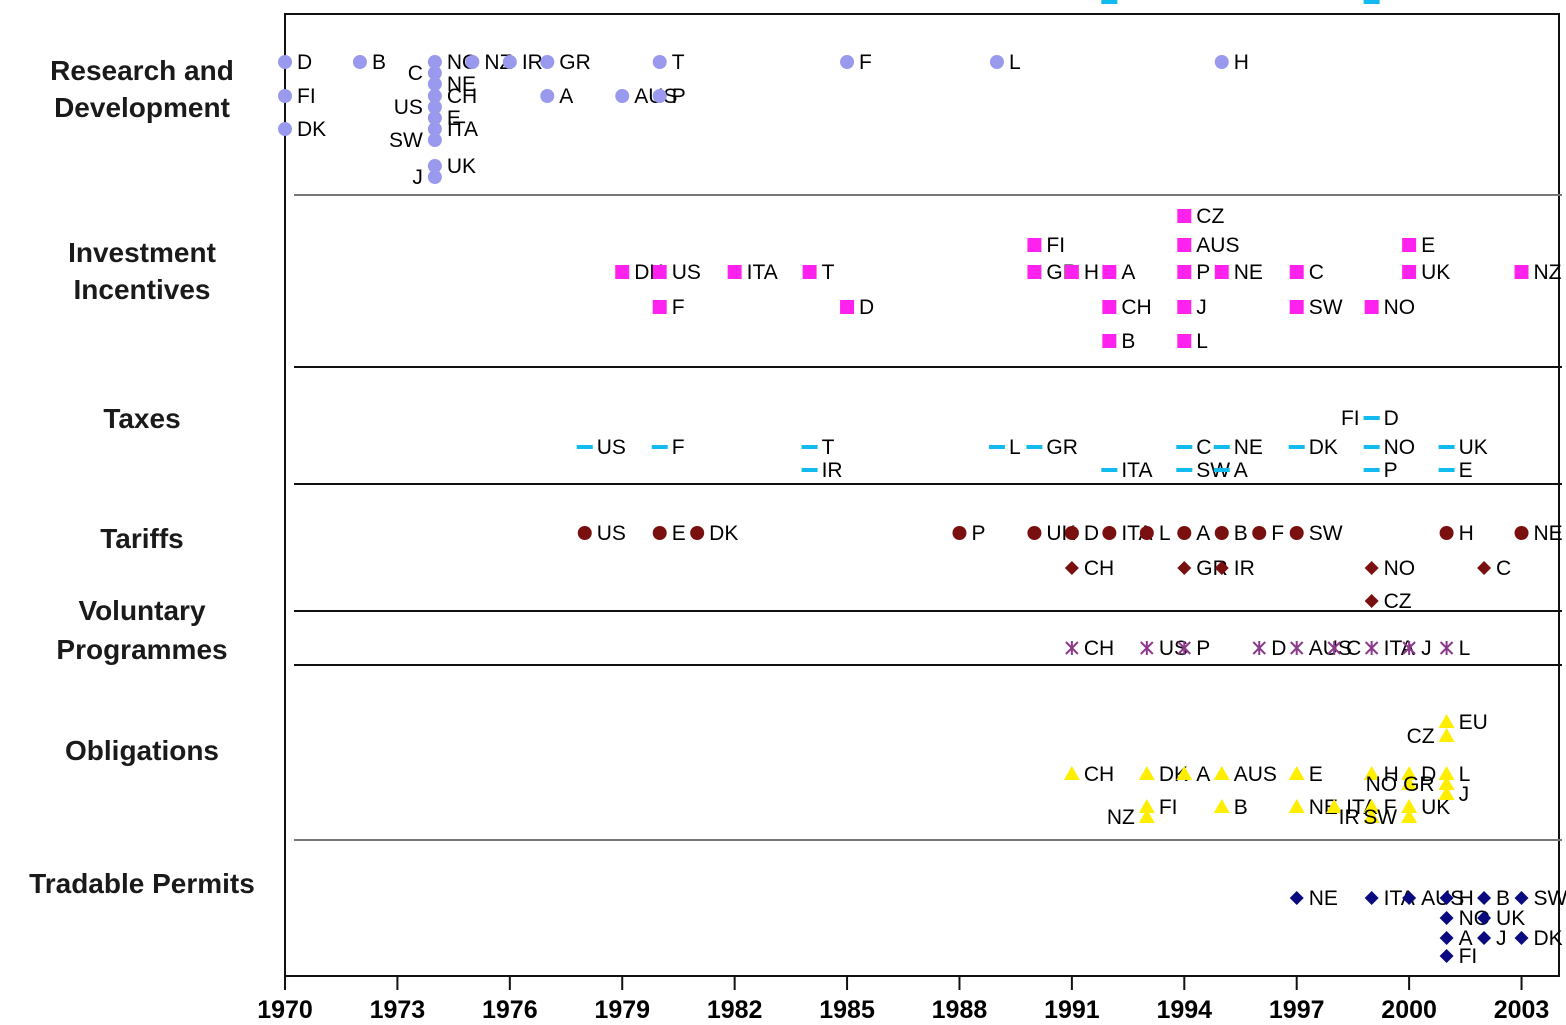  I want to click on point-label: B, so click(1128, 341).